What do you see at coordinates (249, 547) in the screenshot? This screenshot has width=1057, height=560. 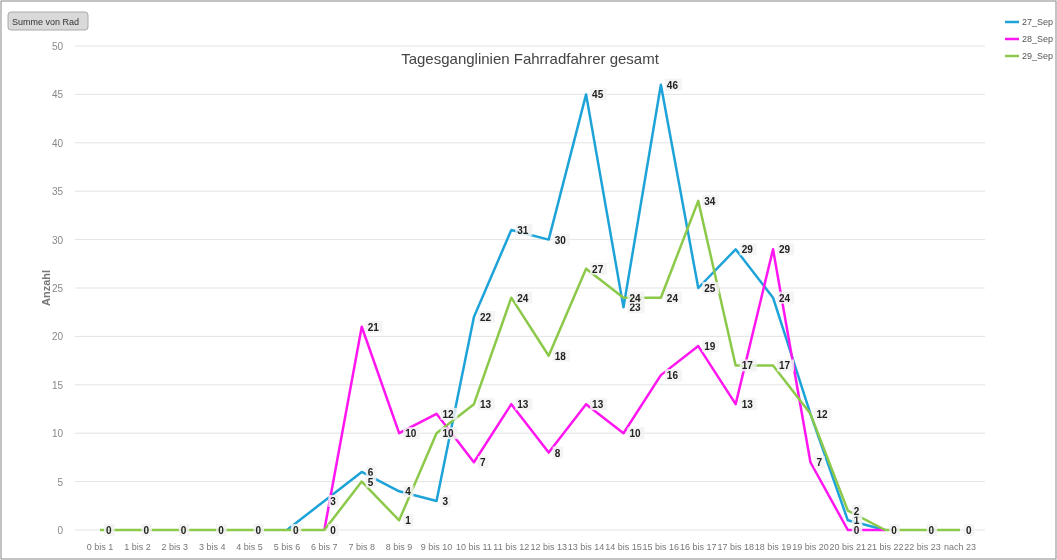 I see `x-tick-label: 4 bis 5` at bounding box center [249, 547].